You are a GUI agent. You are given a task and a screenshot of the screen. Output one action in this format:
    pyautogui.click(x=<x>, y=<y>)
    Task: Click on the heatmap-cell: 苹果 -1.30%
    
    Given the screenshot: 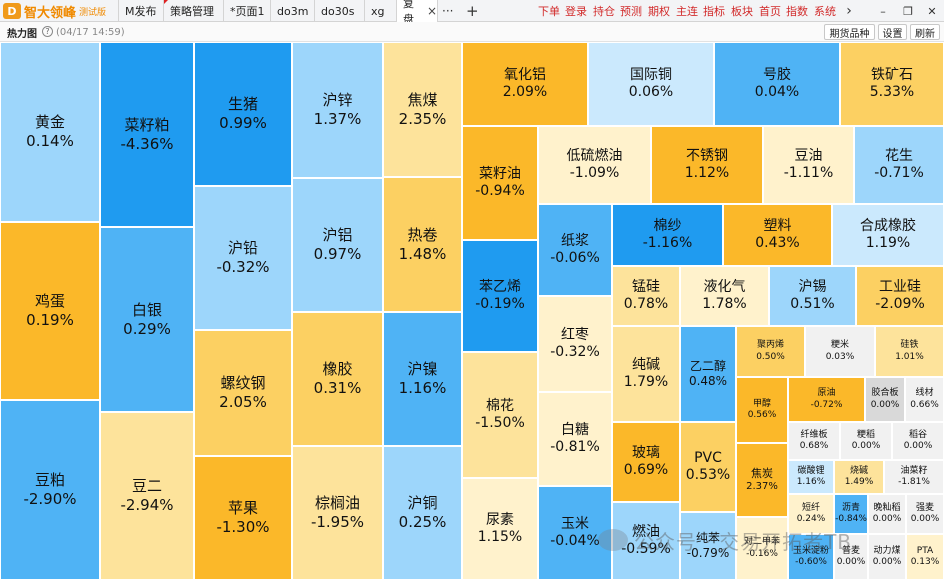 What is the action you would take?
    pyautogui.click(x=243, y=518)
    